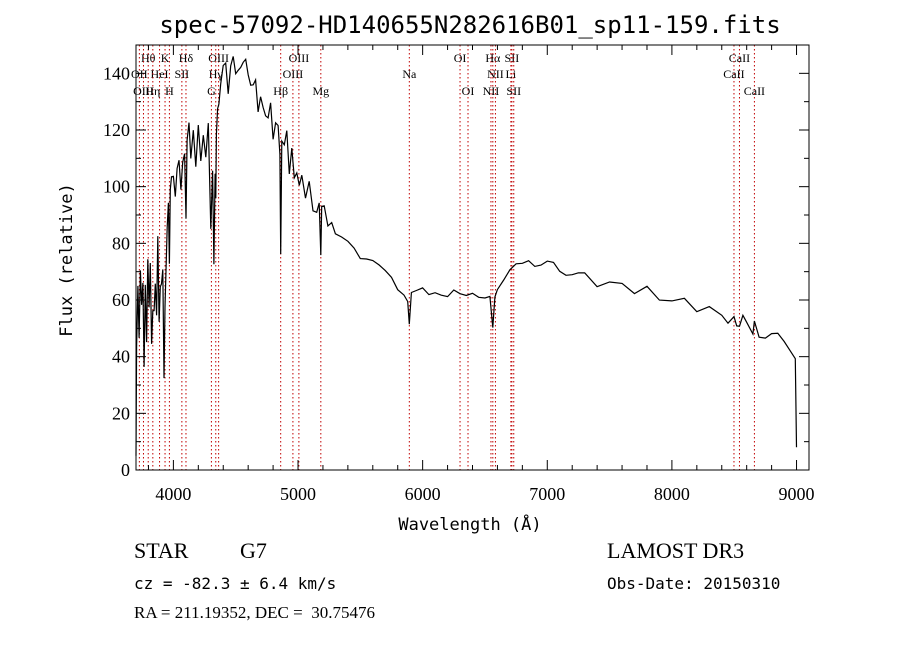 This screenshot has height=649, width=900. What do you see at coordinates (280, 91) in the screenshot?
I see `spectral-line-label: Hβ` at bounding box center [280, 91].